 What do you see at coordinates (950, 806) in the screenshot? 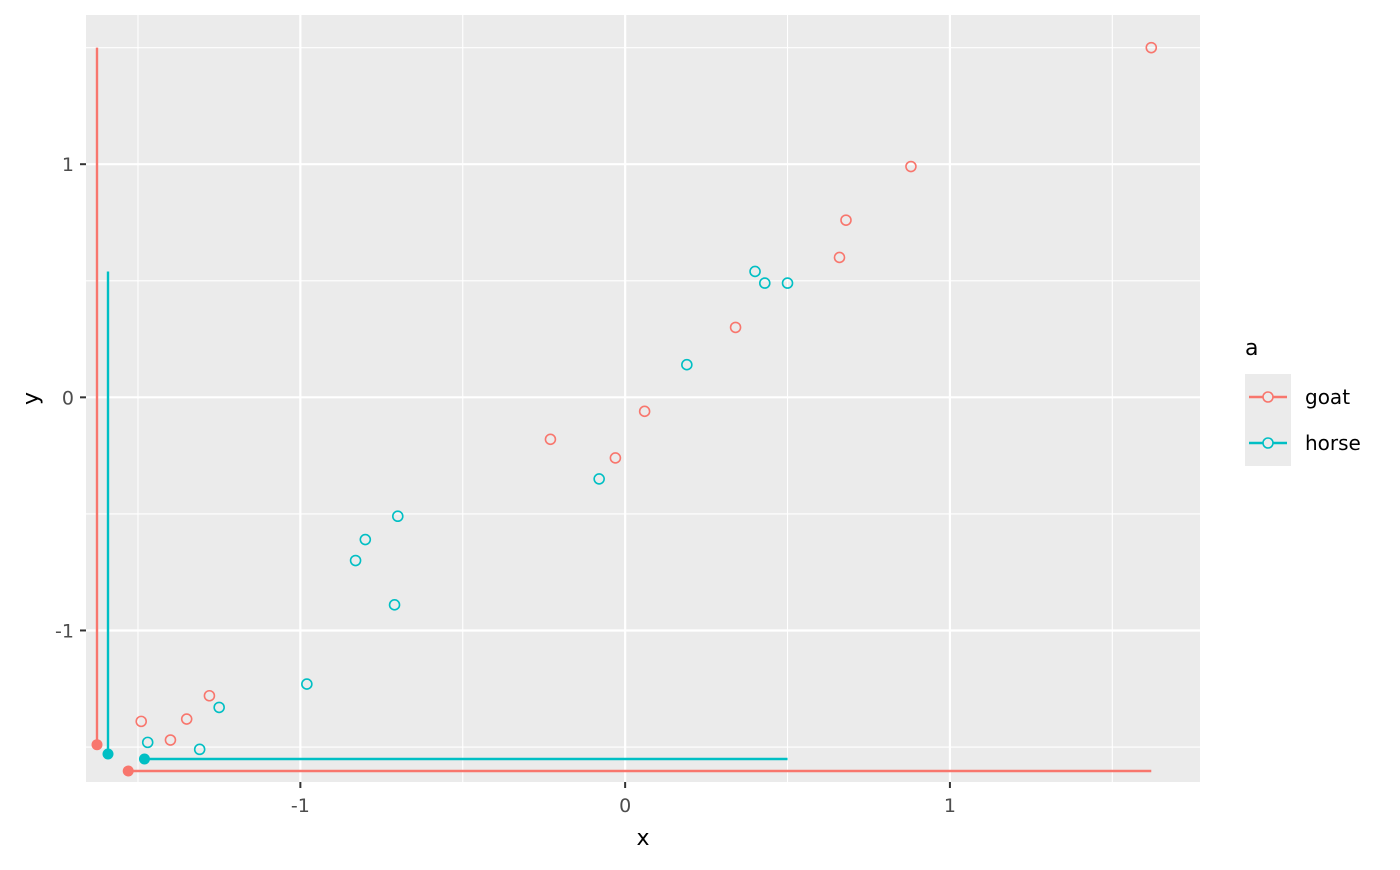
I see `x-tick-label: 1` at bounding box center [950, 806].